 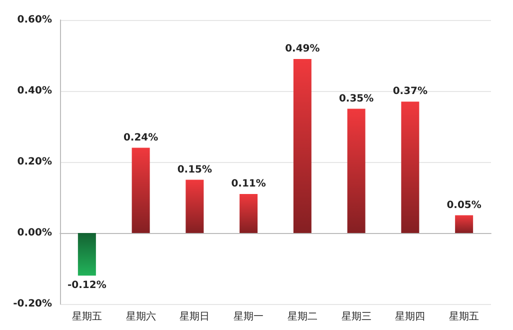 I want to click on data-label: 0.15%, so click(x=194, y=170).